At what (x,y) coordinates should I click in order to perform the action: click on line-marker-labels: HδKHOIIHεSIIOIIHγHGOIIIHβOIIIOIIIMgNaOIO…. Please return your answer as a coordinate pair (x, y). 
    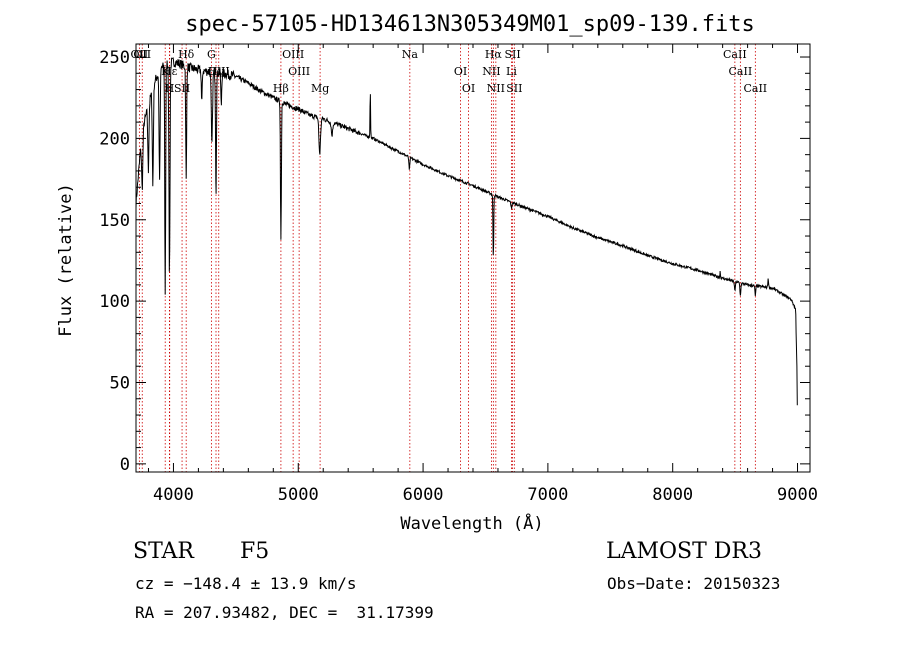
    Looking at the image, I should click on (449, 71).